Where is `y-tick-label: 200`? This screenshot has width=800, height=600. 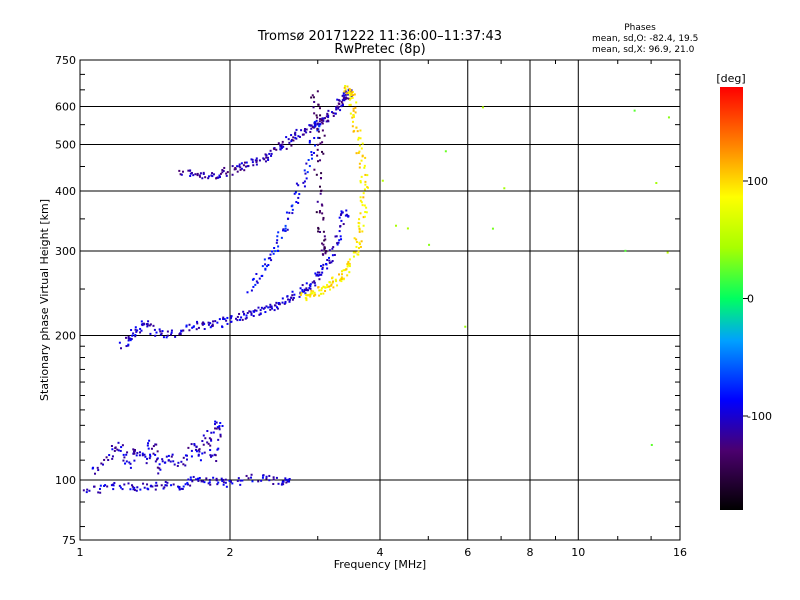
y-tick-label: 200 is located at coordinates (65, 336).